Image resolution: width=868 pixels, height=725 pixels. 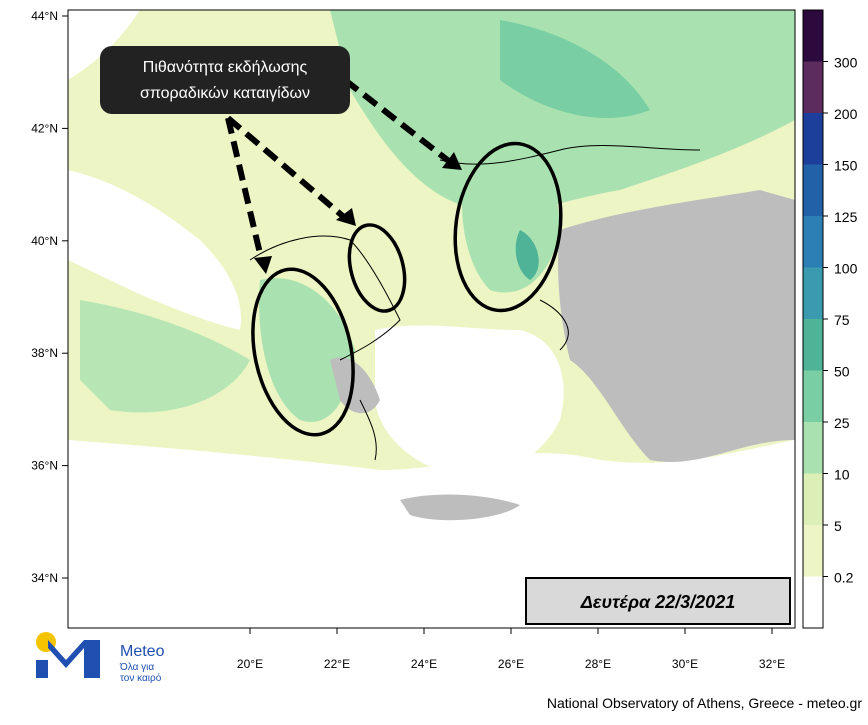 I want to click on colorbar-label: 50, so click(x=842, y=372).